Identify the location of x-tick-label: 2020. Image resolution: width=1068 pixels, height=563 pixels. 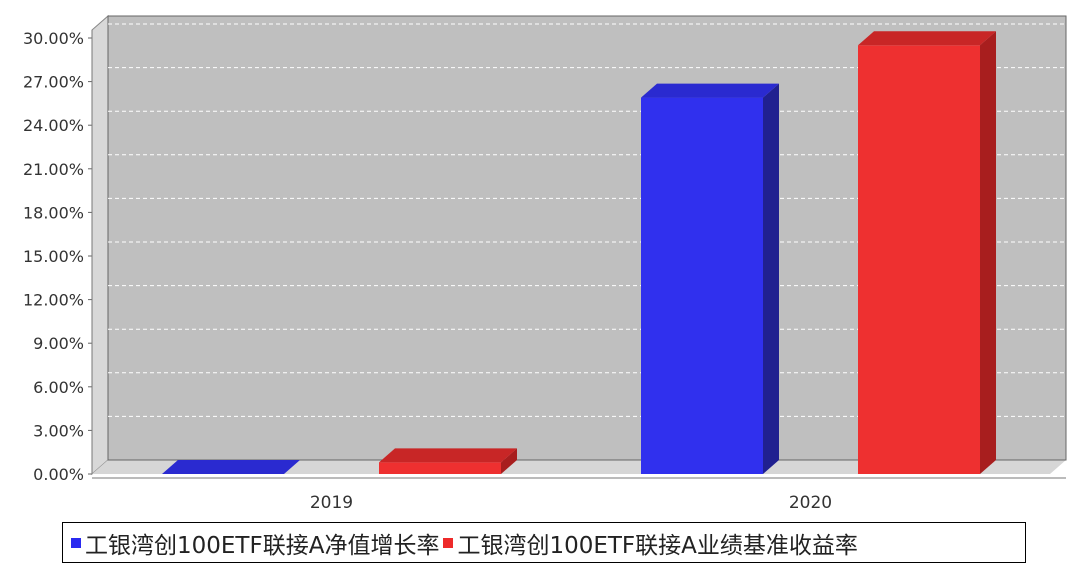
(810, 503).